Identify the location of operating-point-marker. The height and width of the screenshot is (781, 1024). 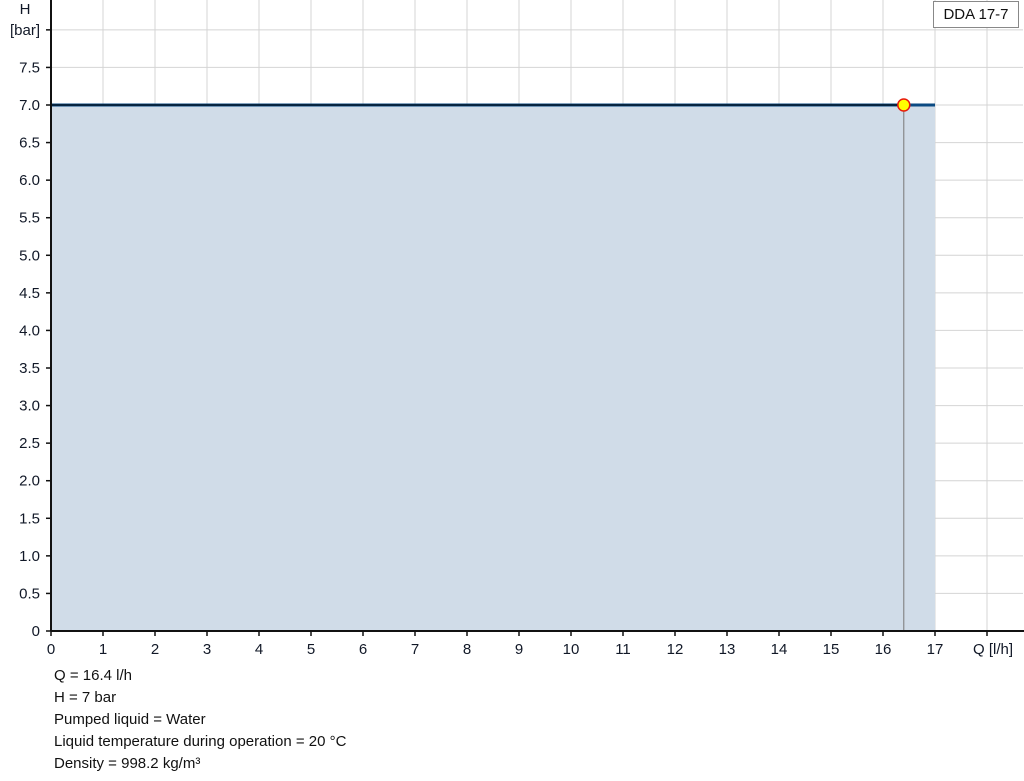
(904, 105).